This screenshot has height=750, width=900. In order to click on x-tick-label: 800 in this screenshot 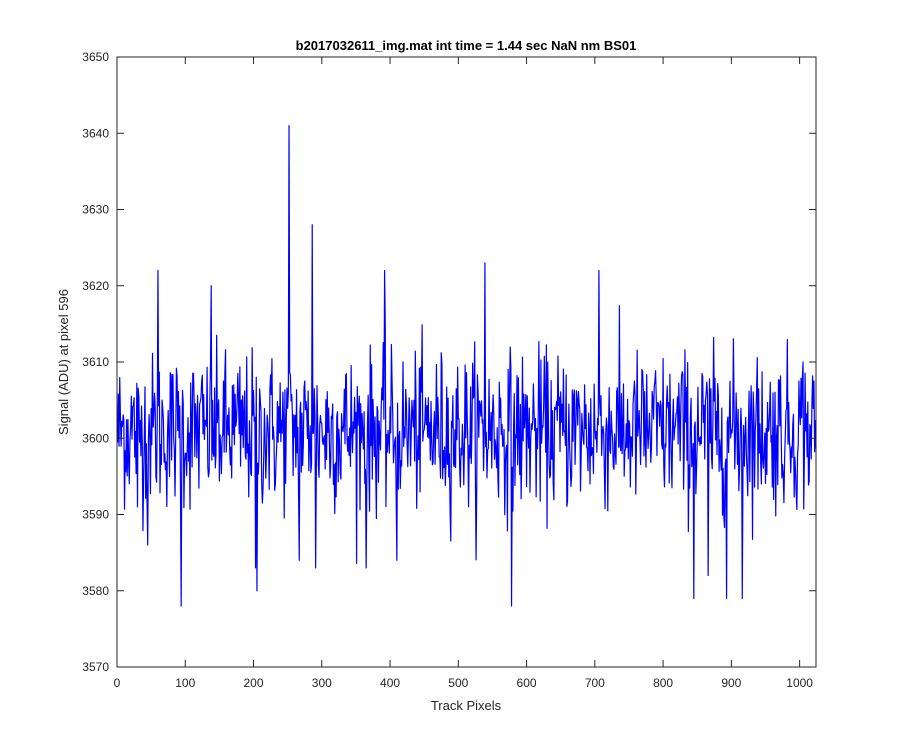, I will do `click(663, 683)`.